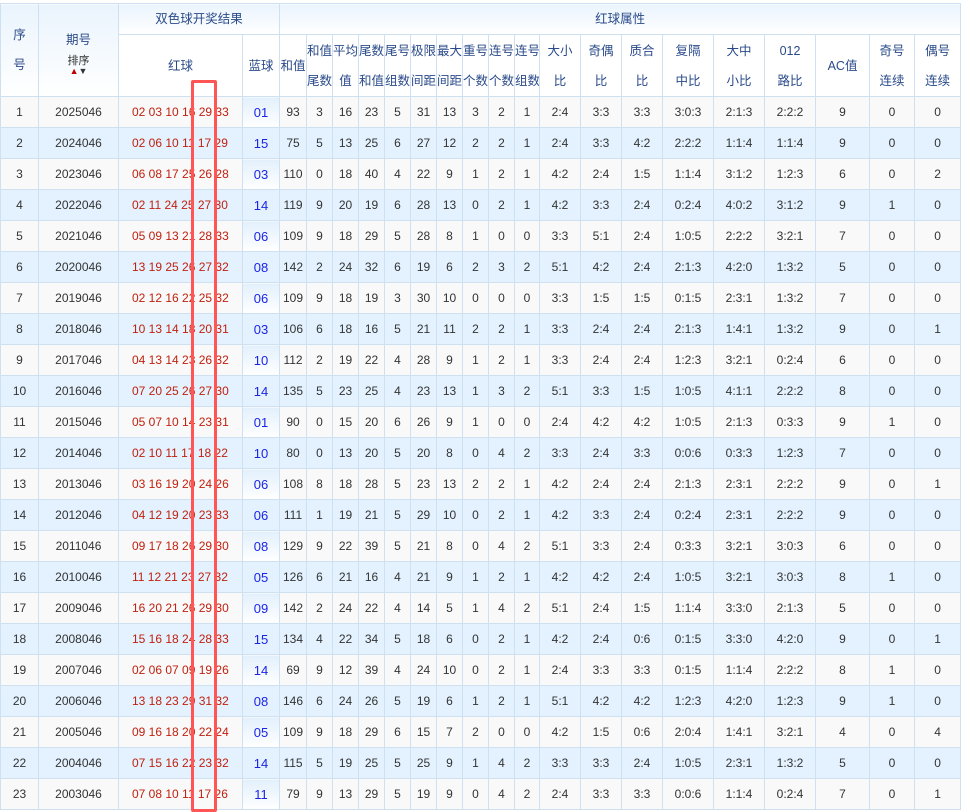 The image size is (965, 812). What do you see at coordinates (180, 391) in the screenshot?
I see `cell-red-balls: 07 20 25 26 27 30` at bounding box center [180, 391].